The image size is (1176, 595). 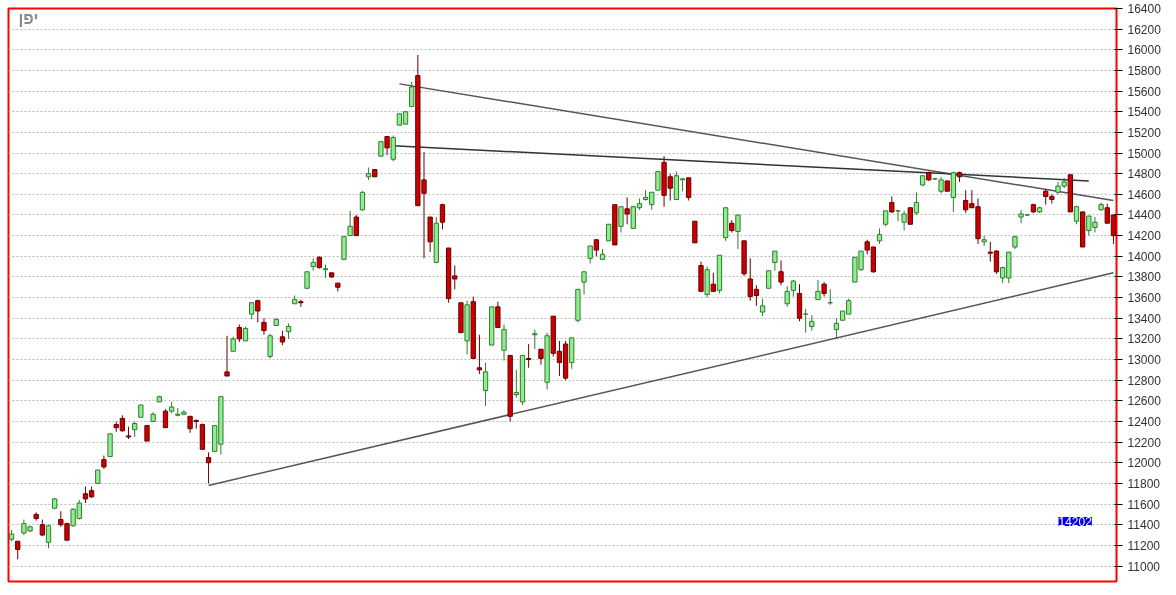 I want to click on y-tick-label: 13200, so click(x=1144, y=339).